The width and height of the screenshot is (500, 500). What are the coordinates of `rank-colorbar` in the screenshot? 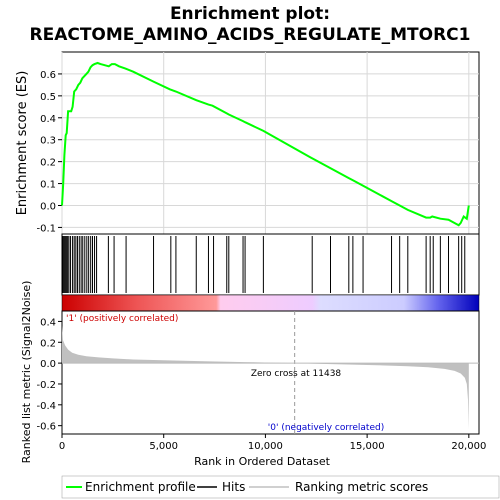 It's located at (270, 303).